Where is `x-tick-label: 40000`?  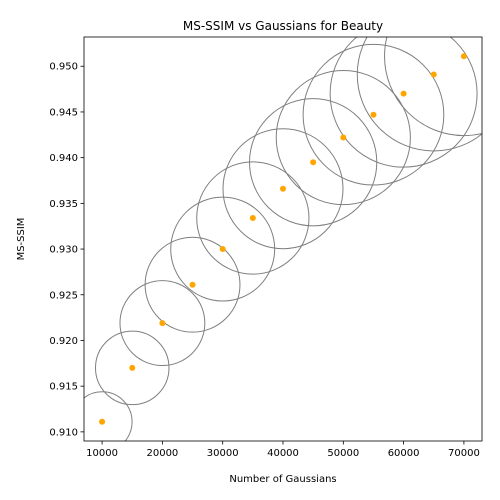
x-tick-label: 40000 is located at coordinates (283, 453).